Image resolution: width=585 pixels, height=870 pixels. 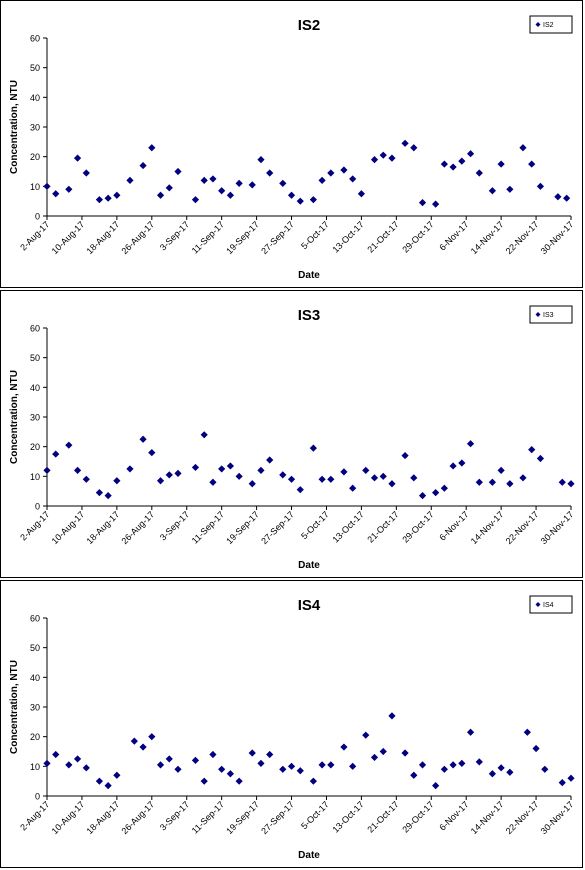 I want to click on ch2-y-tick-label: 60, so click(x=35, y=619).